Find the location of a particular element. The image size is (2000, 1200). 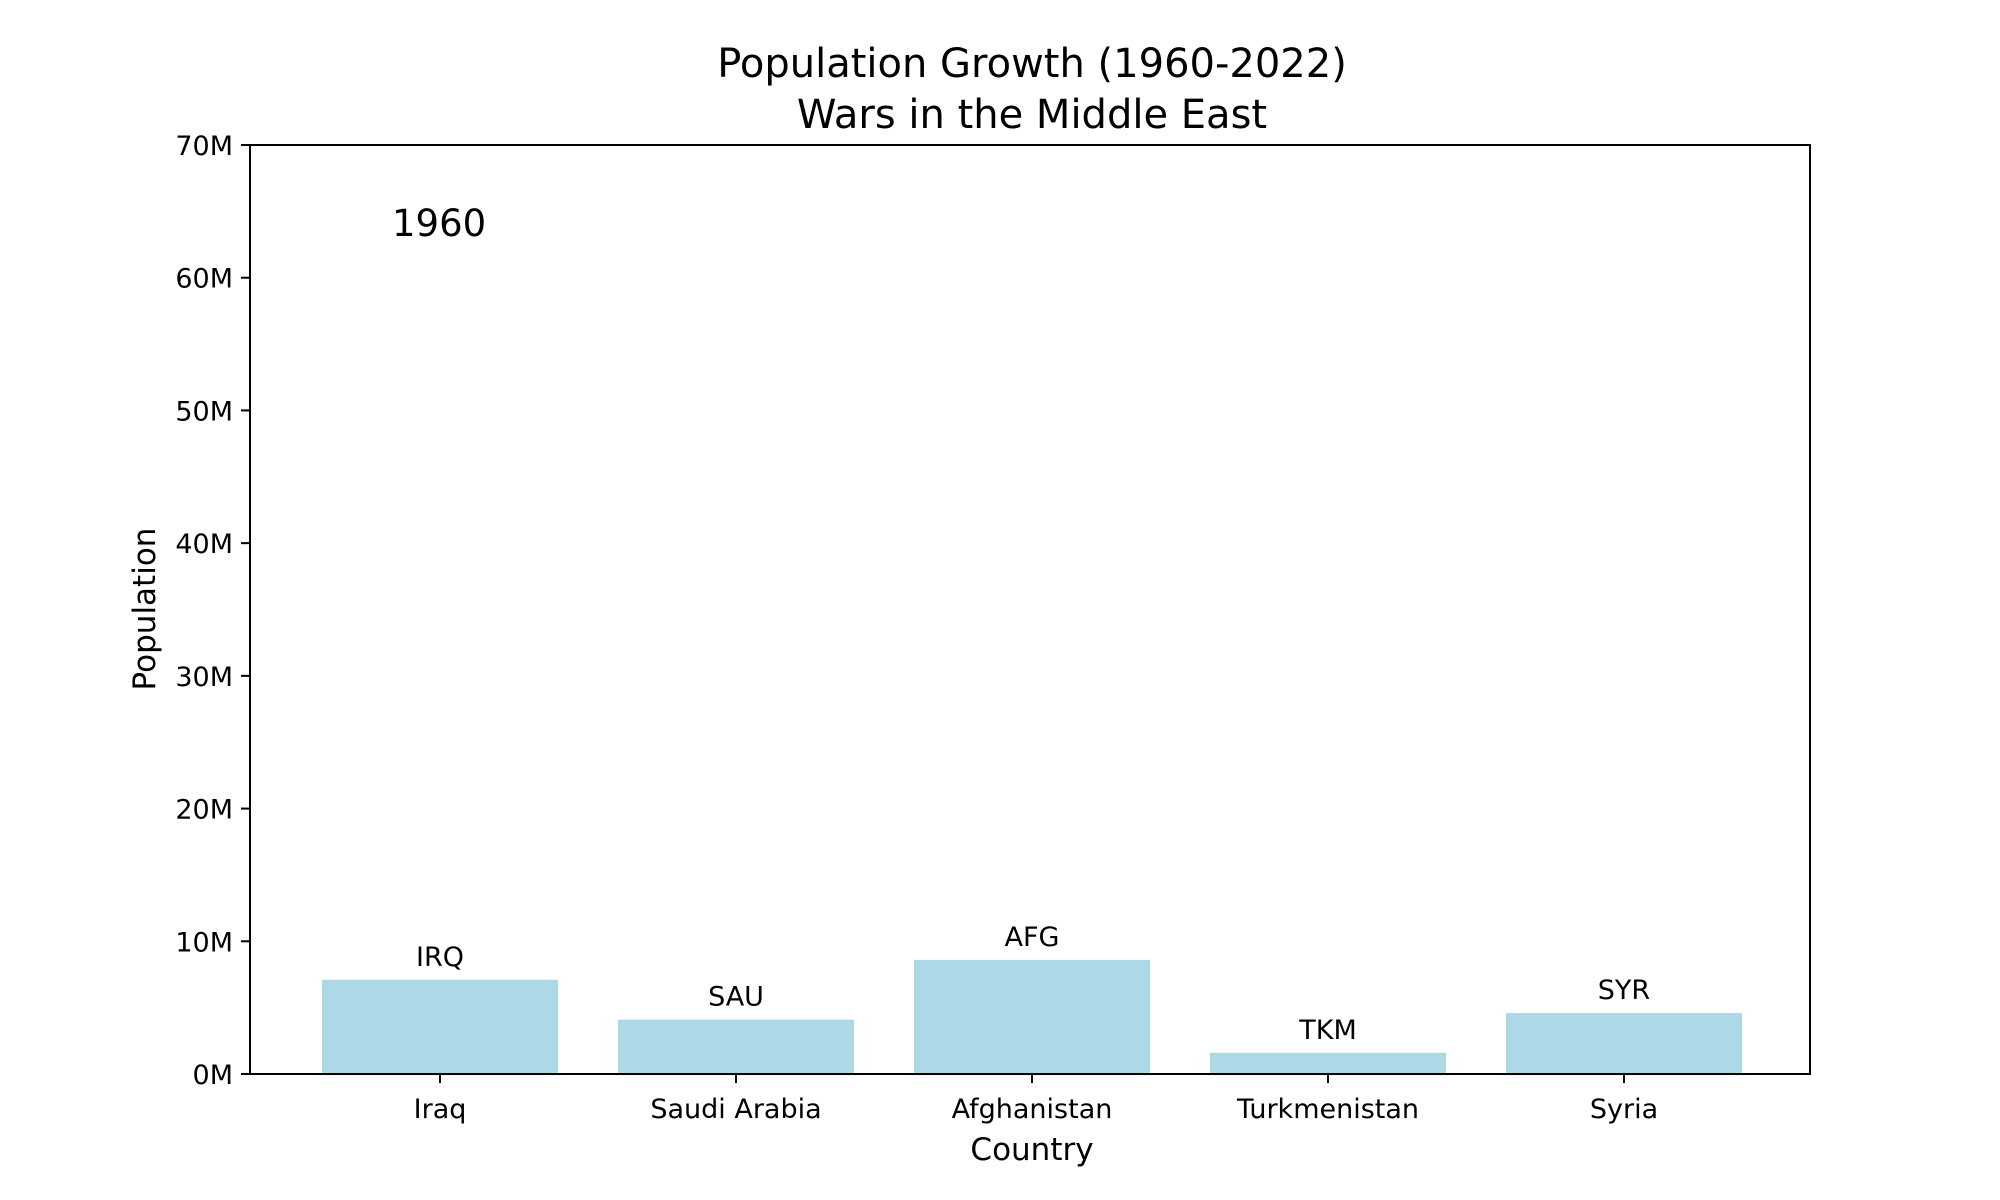

bar-afg is located at coordinates (1032, 1016).